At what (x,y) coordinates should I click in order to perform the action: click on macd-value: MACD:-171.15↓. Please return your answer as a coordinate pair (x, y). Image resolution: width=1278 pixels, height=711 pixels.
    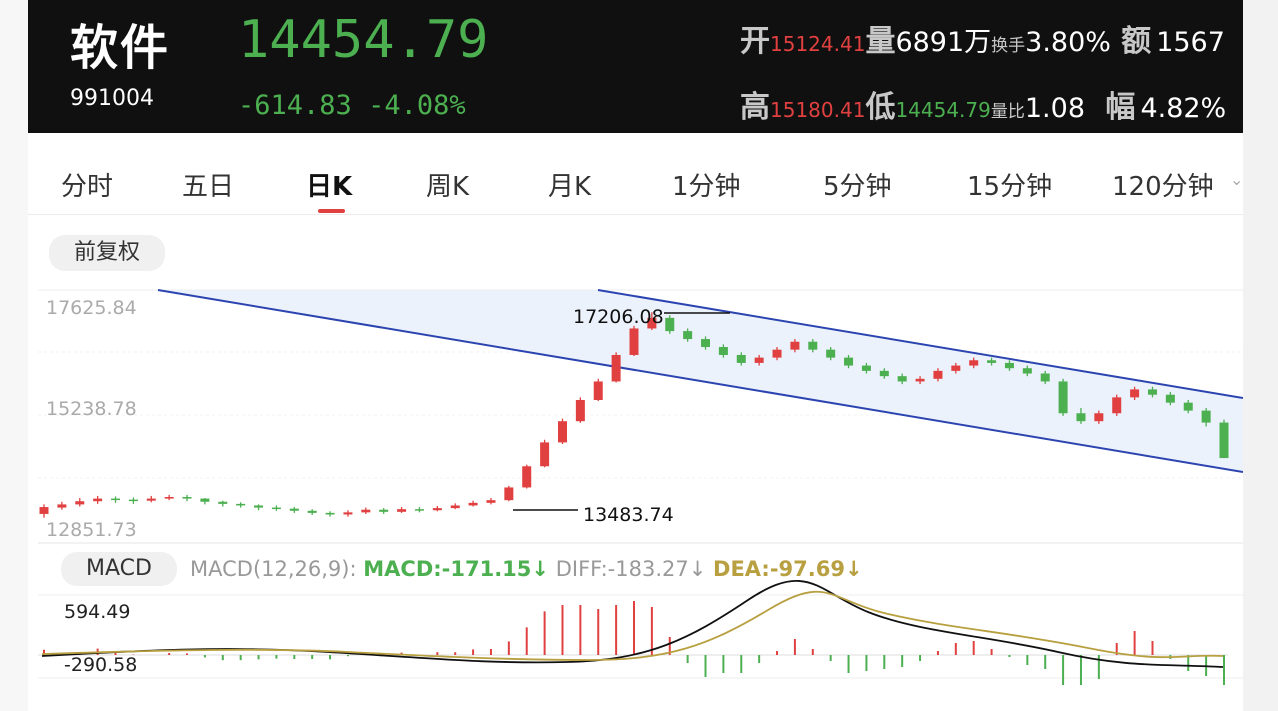
    Looking at the image, I should click on (456, 569).